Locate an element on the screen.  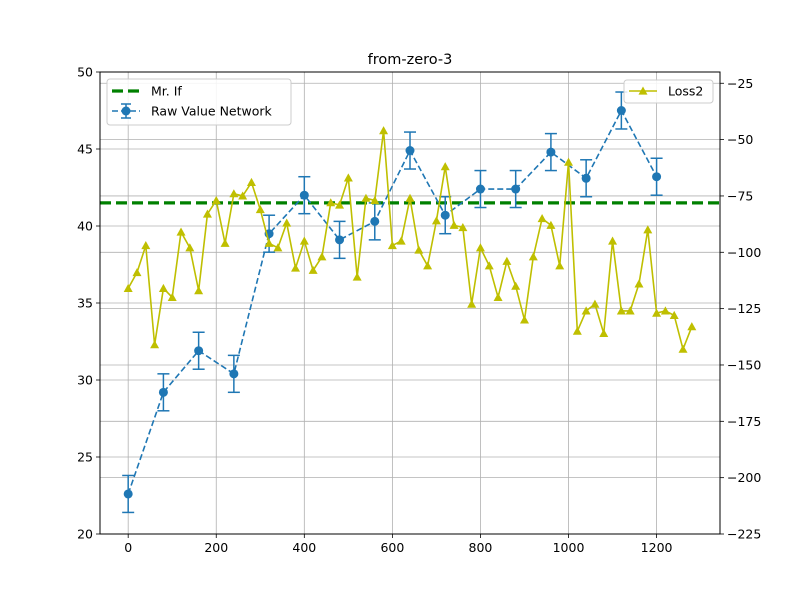
x-tick-label: 0 is located at coordinates (128, 547).